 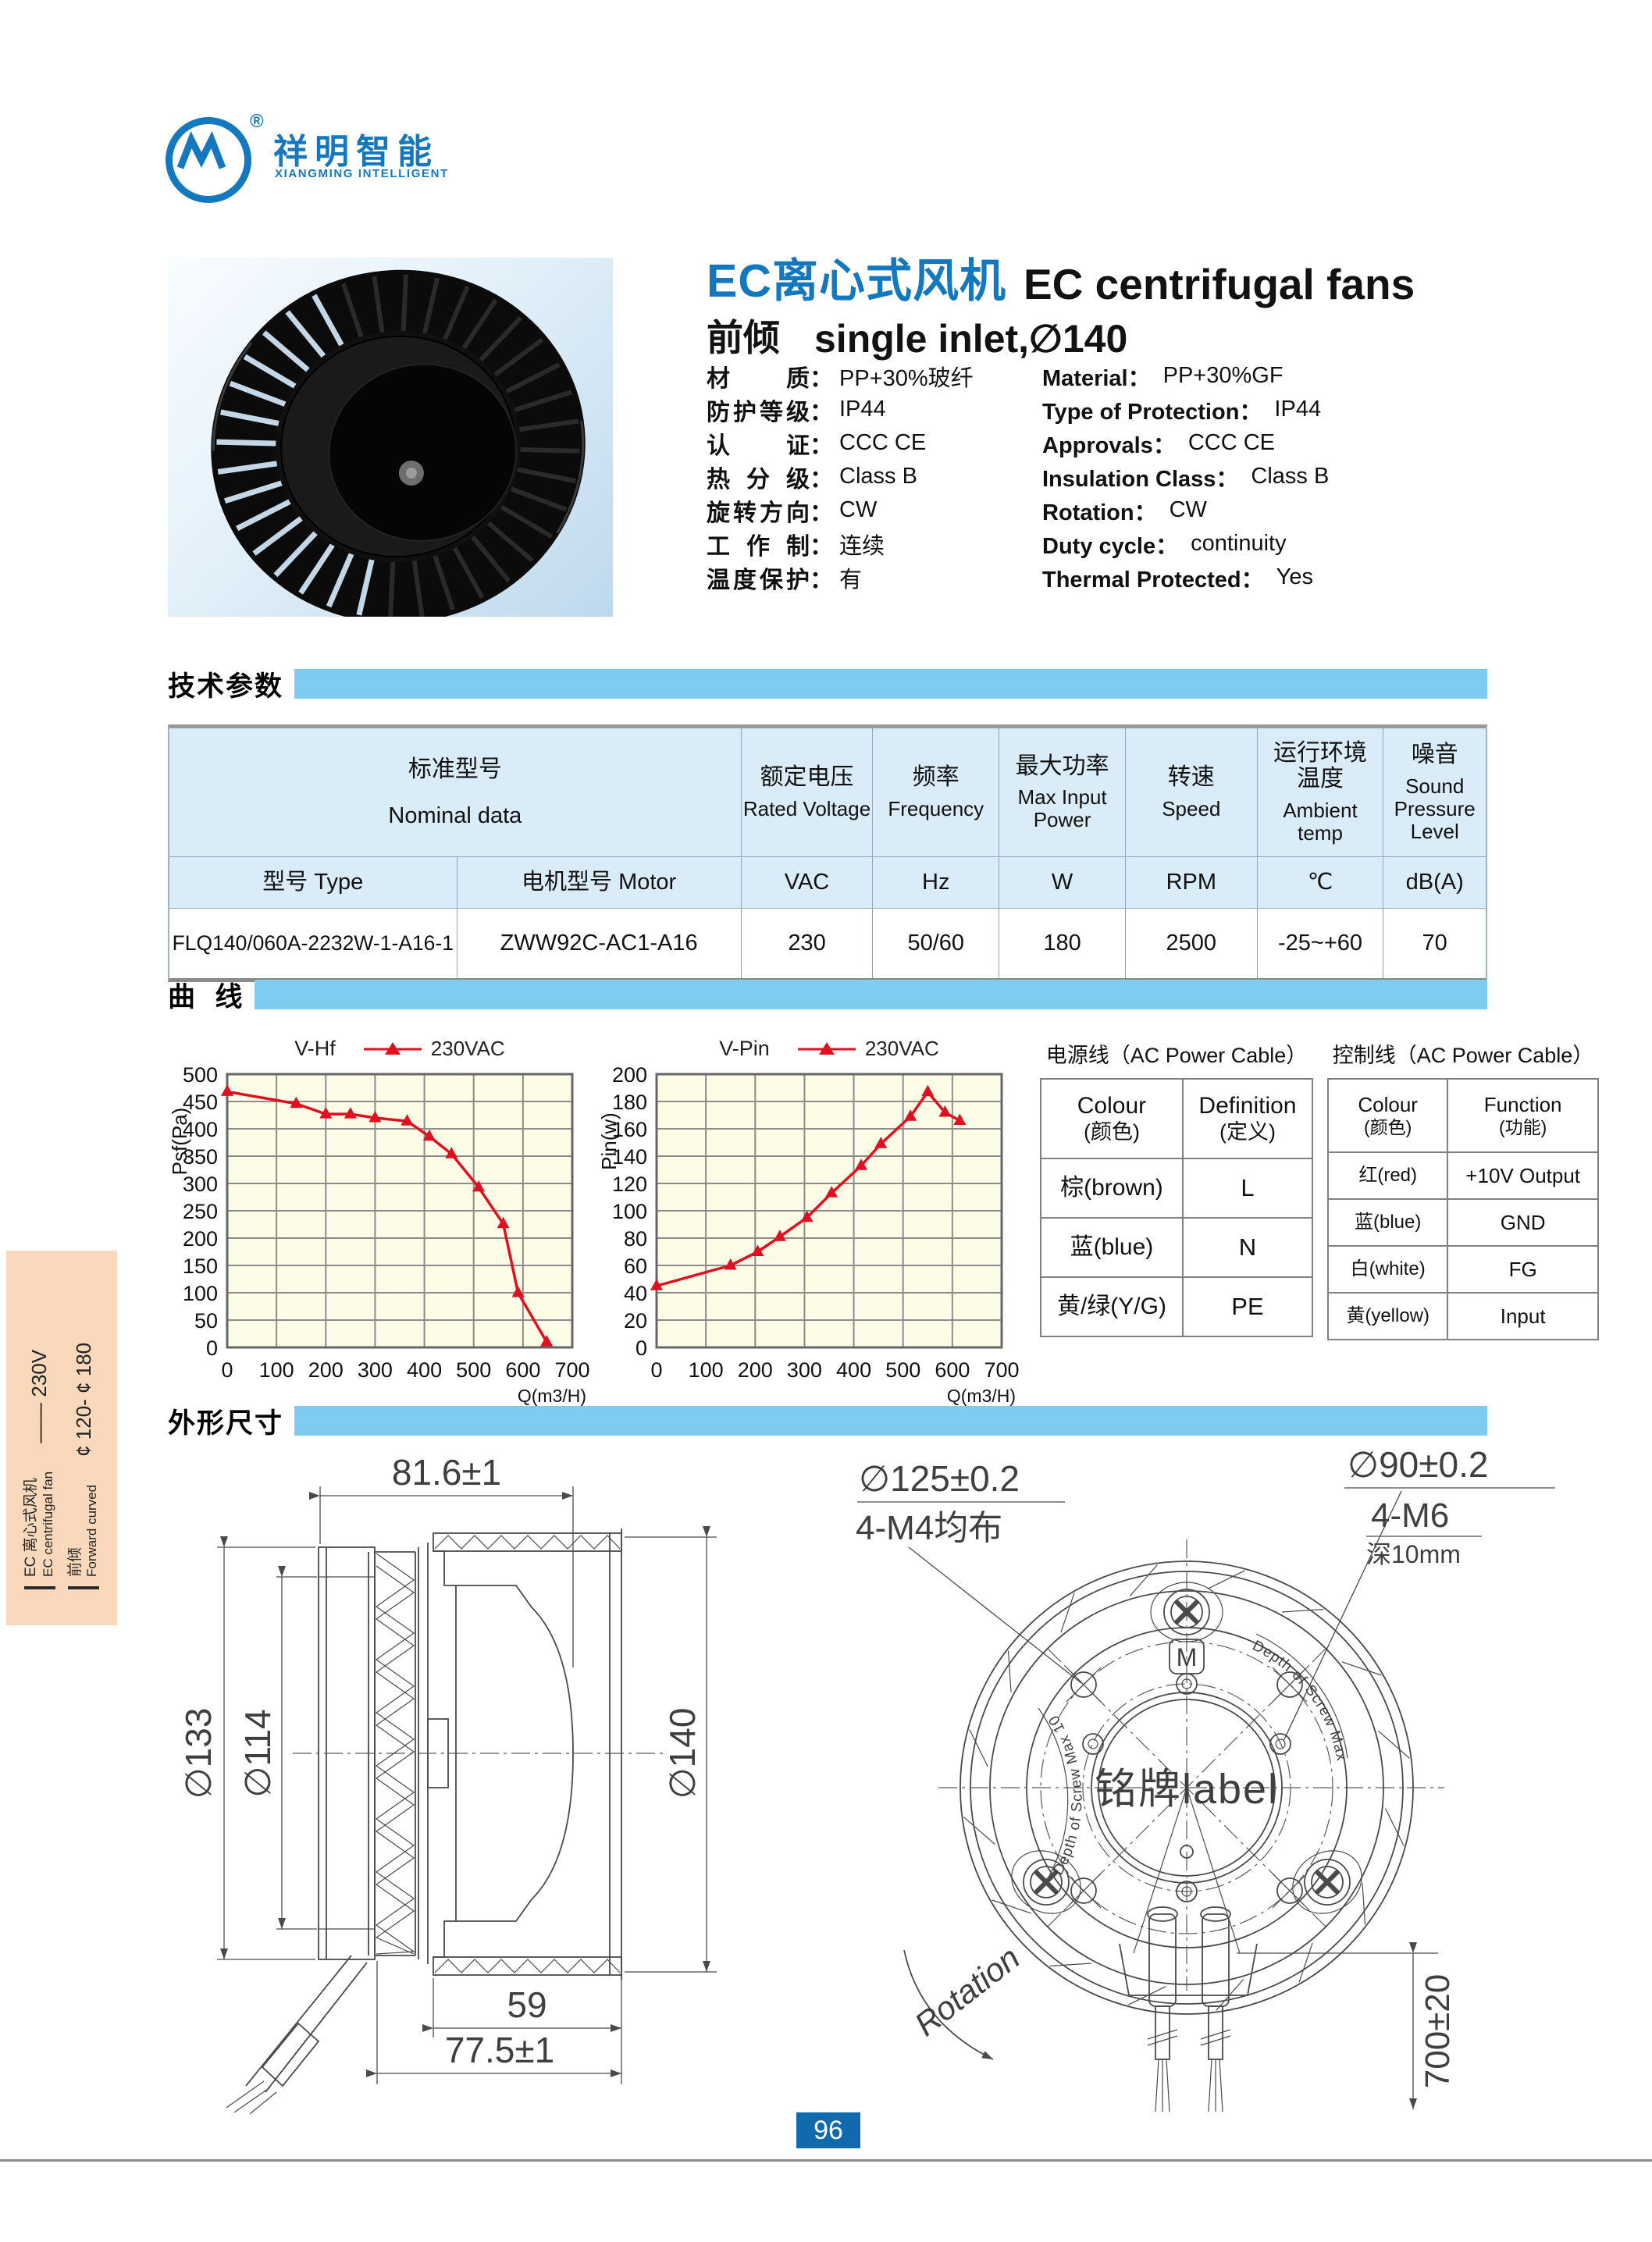 What do you see at coordinates (201, 149) in the screenshot?
I see `logo-m-icon` at bounding box center [201, 149].